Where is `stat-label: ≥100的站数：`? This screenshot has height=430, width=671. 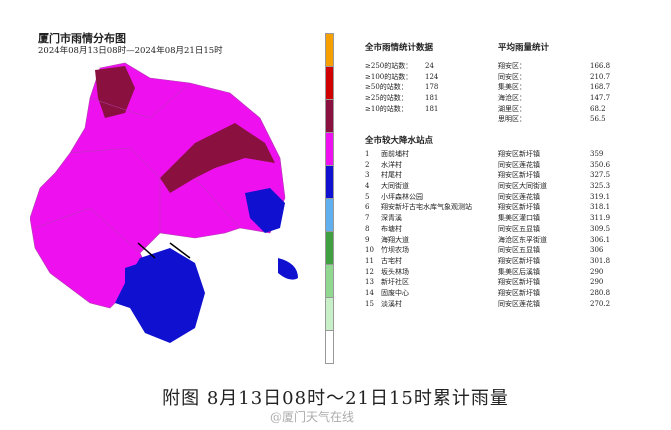 stat-label: ≥100的站数： is located at coordinates (389, 76).